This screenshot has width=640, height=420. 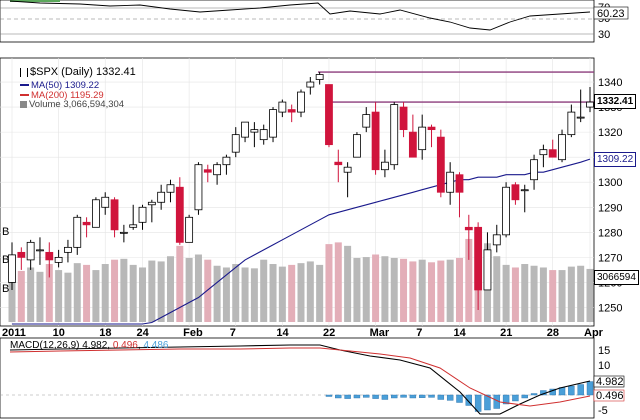 What do you see at coordinates (24, 72) in the screenshot?
I see `bars-icon` at bounding box center [24, 72].